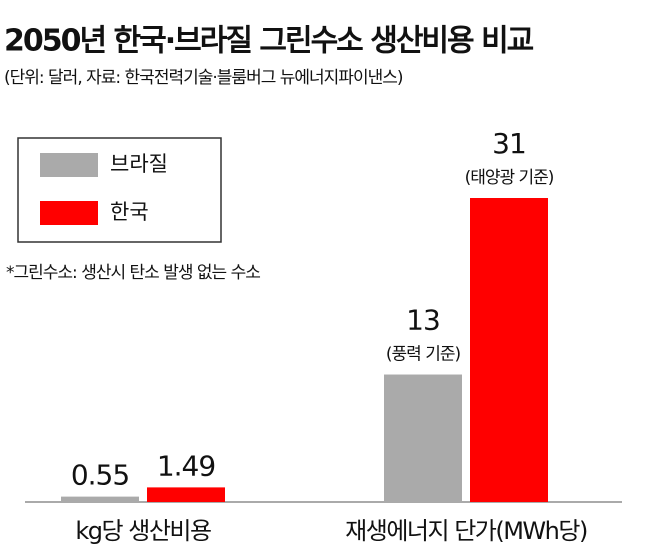 The width and height of the screenshot is (645, 553). I want to click on value-label: 31, so click(509, 143).